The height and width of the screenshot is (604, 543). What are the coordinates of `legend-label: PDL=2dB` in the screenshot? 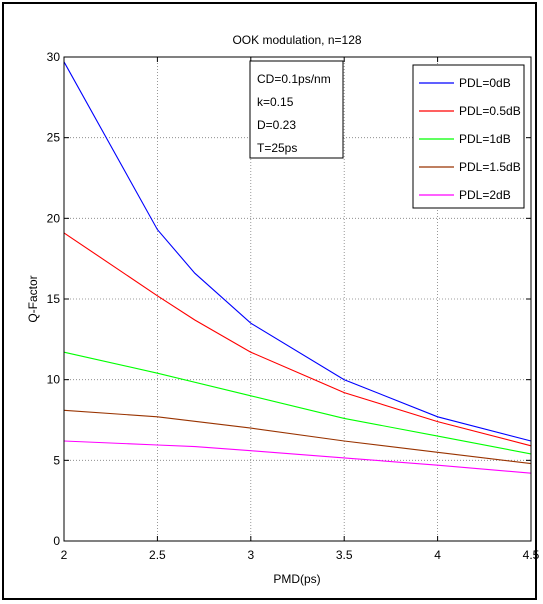 It's located at (485, 195).